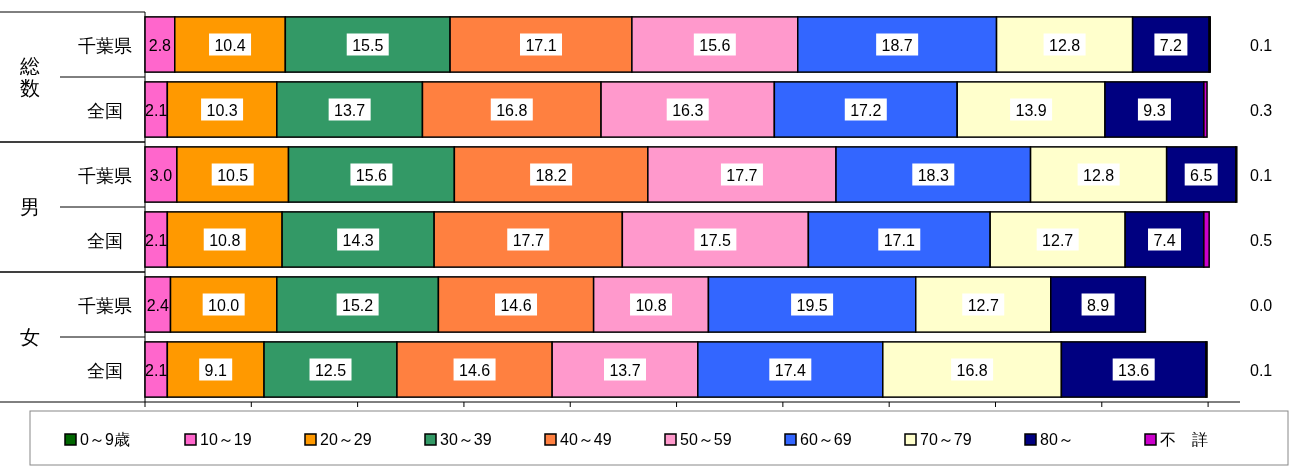 This screenshot has height=467, width=1300. I want to click on text: 女, so click(30, 337).